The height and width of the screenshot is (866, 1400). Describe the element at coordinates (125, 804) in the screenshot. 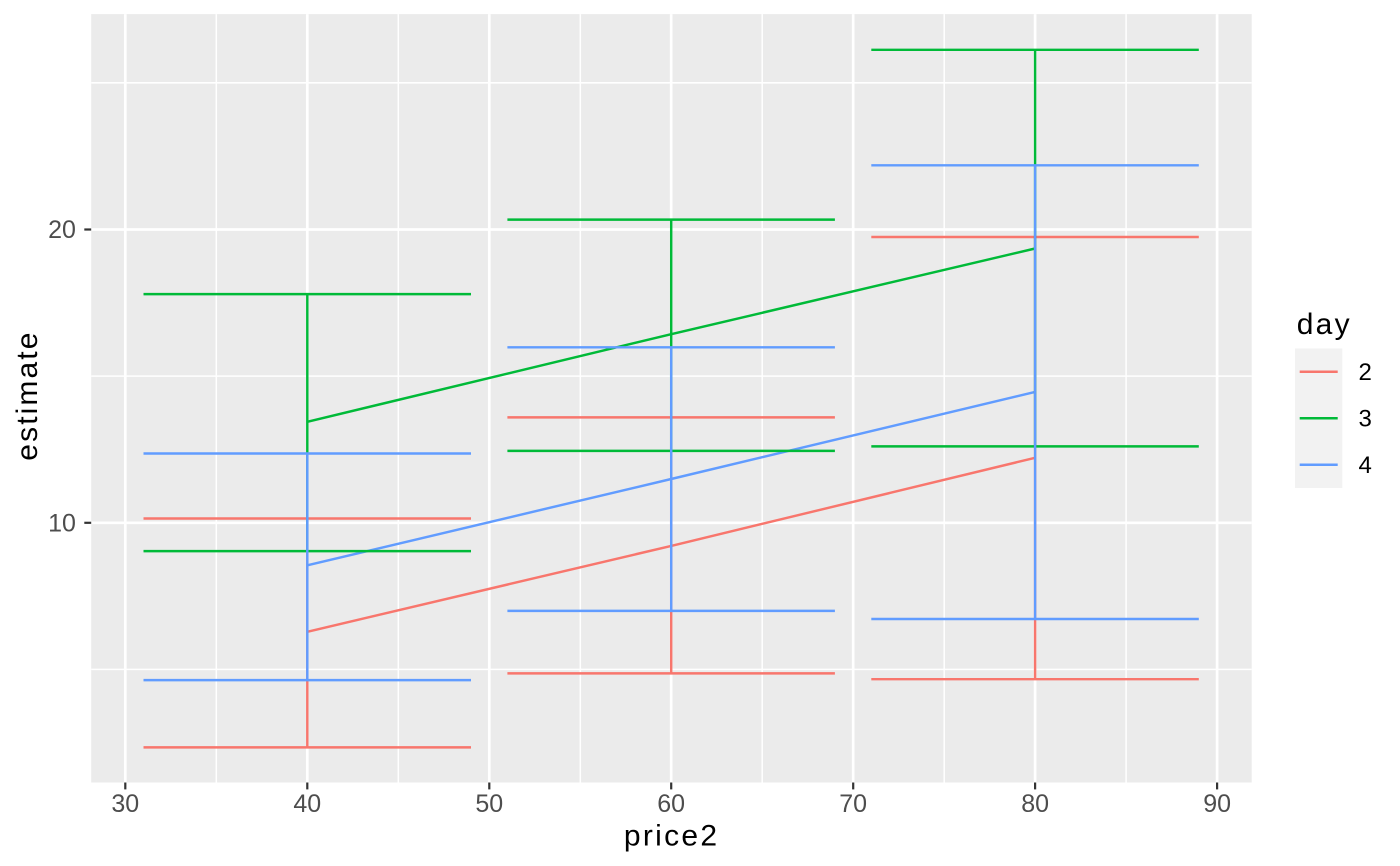

I see `svg-text: 30` at that location.